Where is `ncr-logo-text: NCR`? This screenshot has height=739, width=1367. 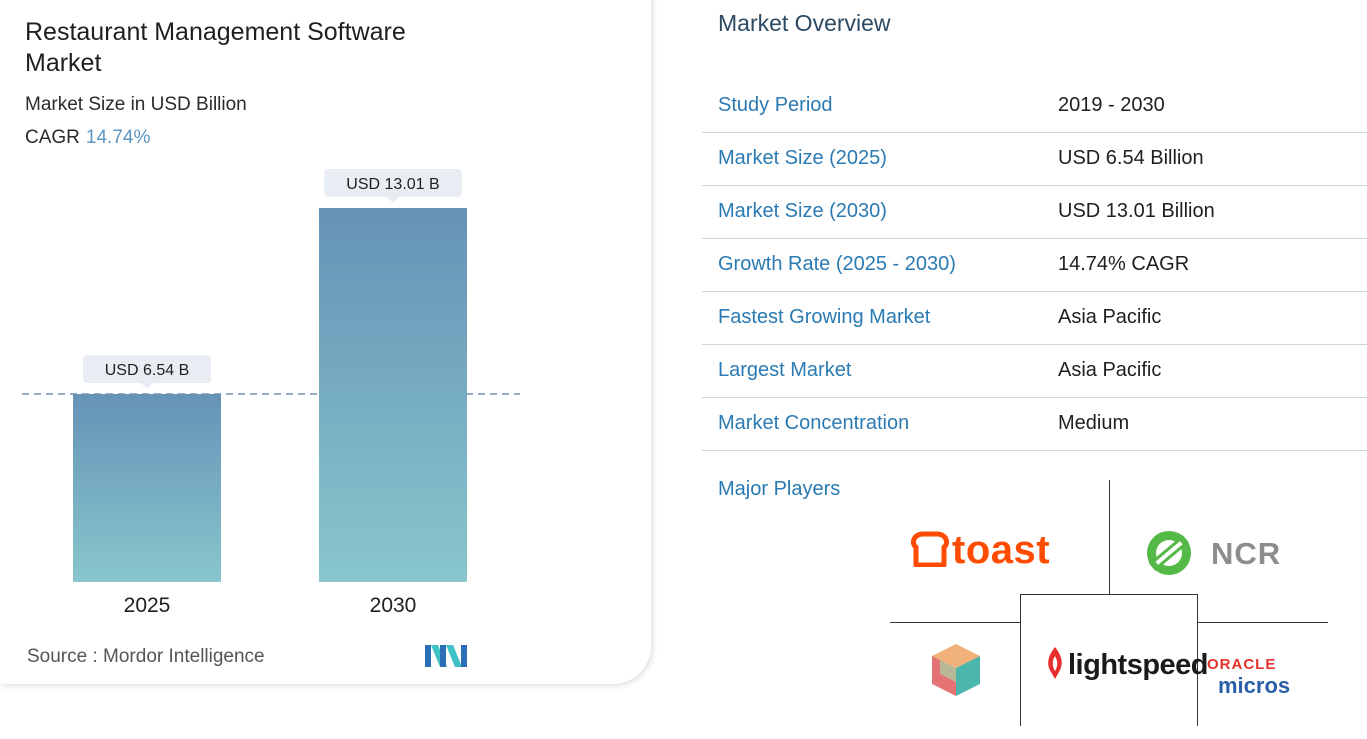 ncr-logo-text: NCR is located at coordinates (1246, 553).